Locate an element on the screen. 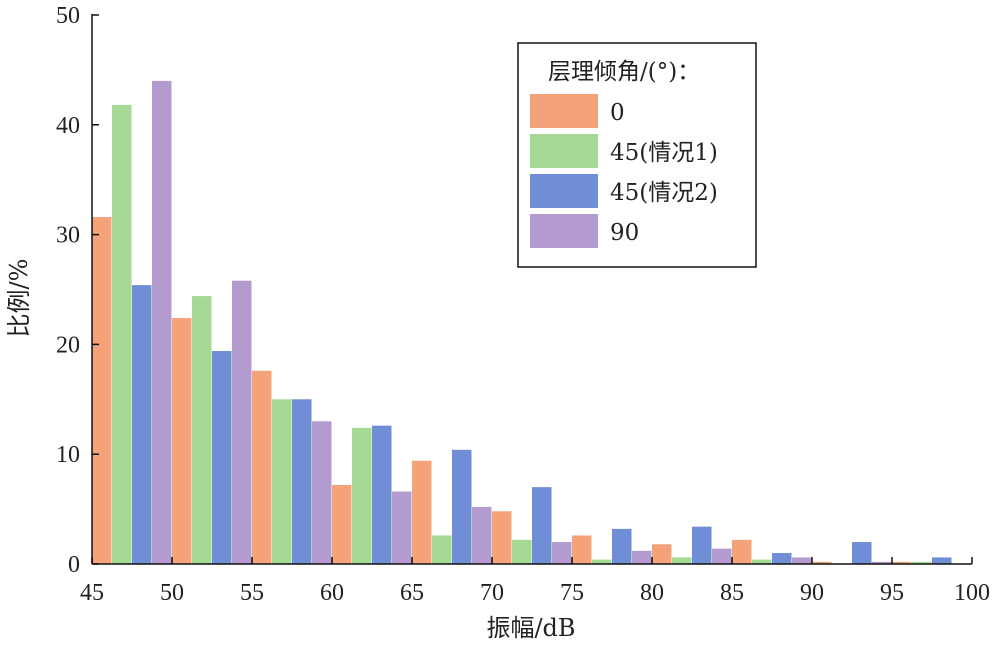 The height and width of the screenshot is (649, 1000). legend: 层理倾角/(°)： 0 45(情况1) 45(情况2) 90 is located at coordinates (637, 155).